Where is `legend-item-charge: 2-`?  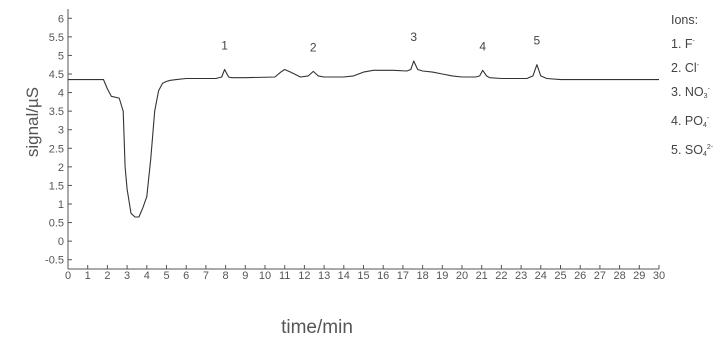
legend-item-charge: 2- is located at coordinates (710, 147).